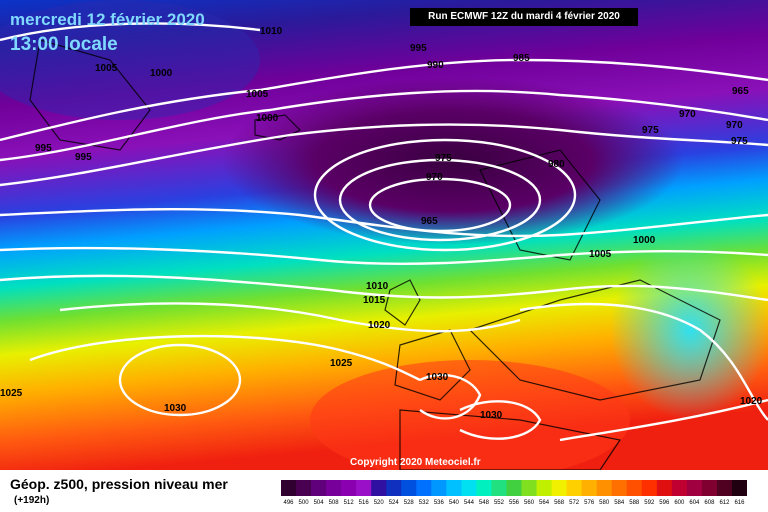  I want to click on legend-tick-label: 608, so click(709, 503).